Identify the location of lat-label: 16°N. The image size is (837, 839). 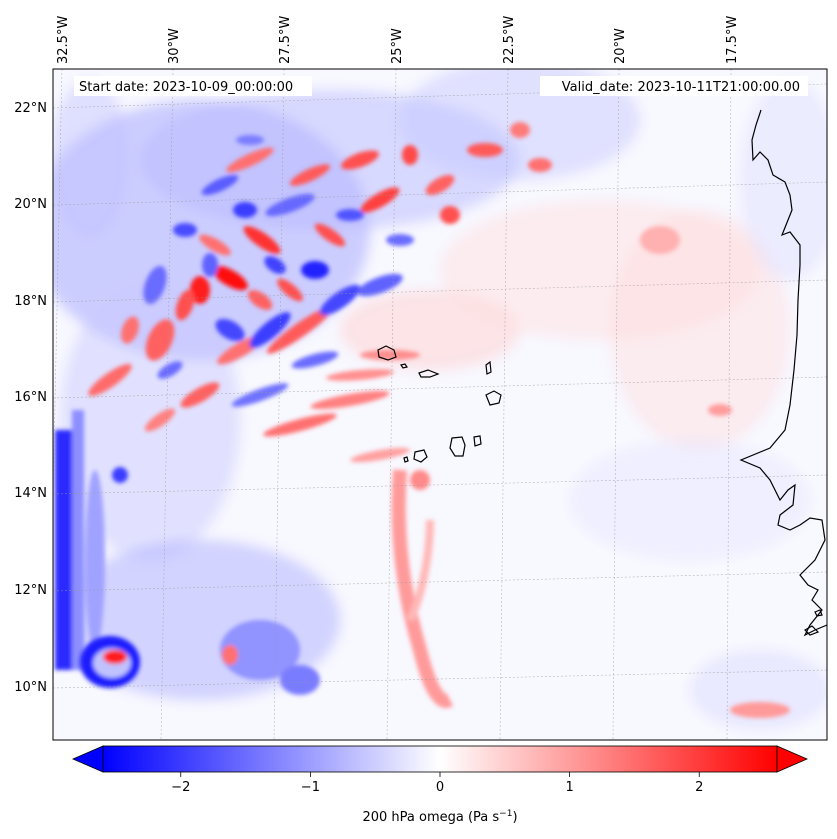
(30, 397).